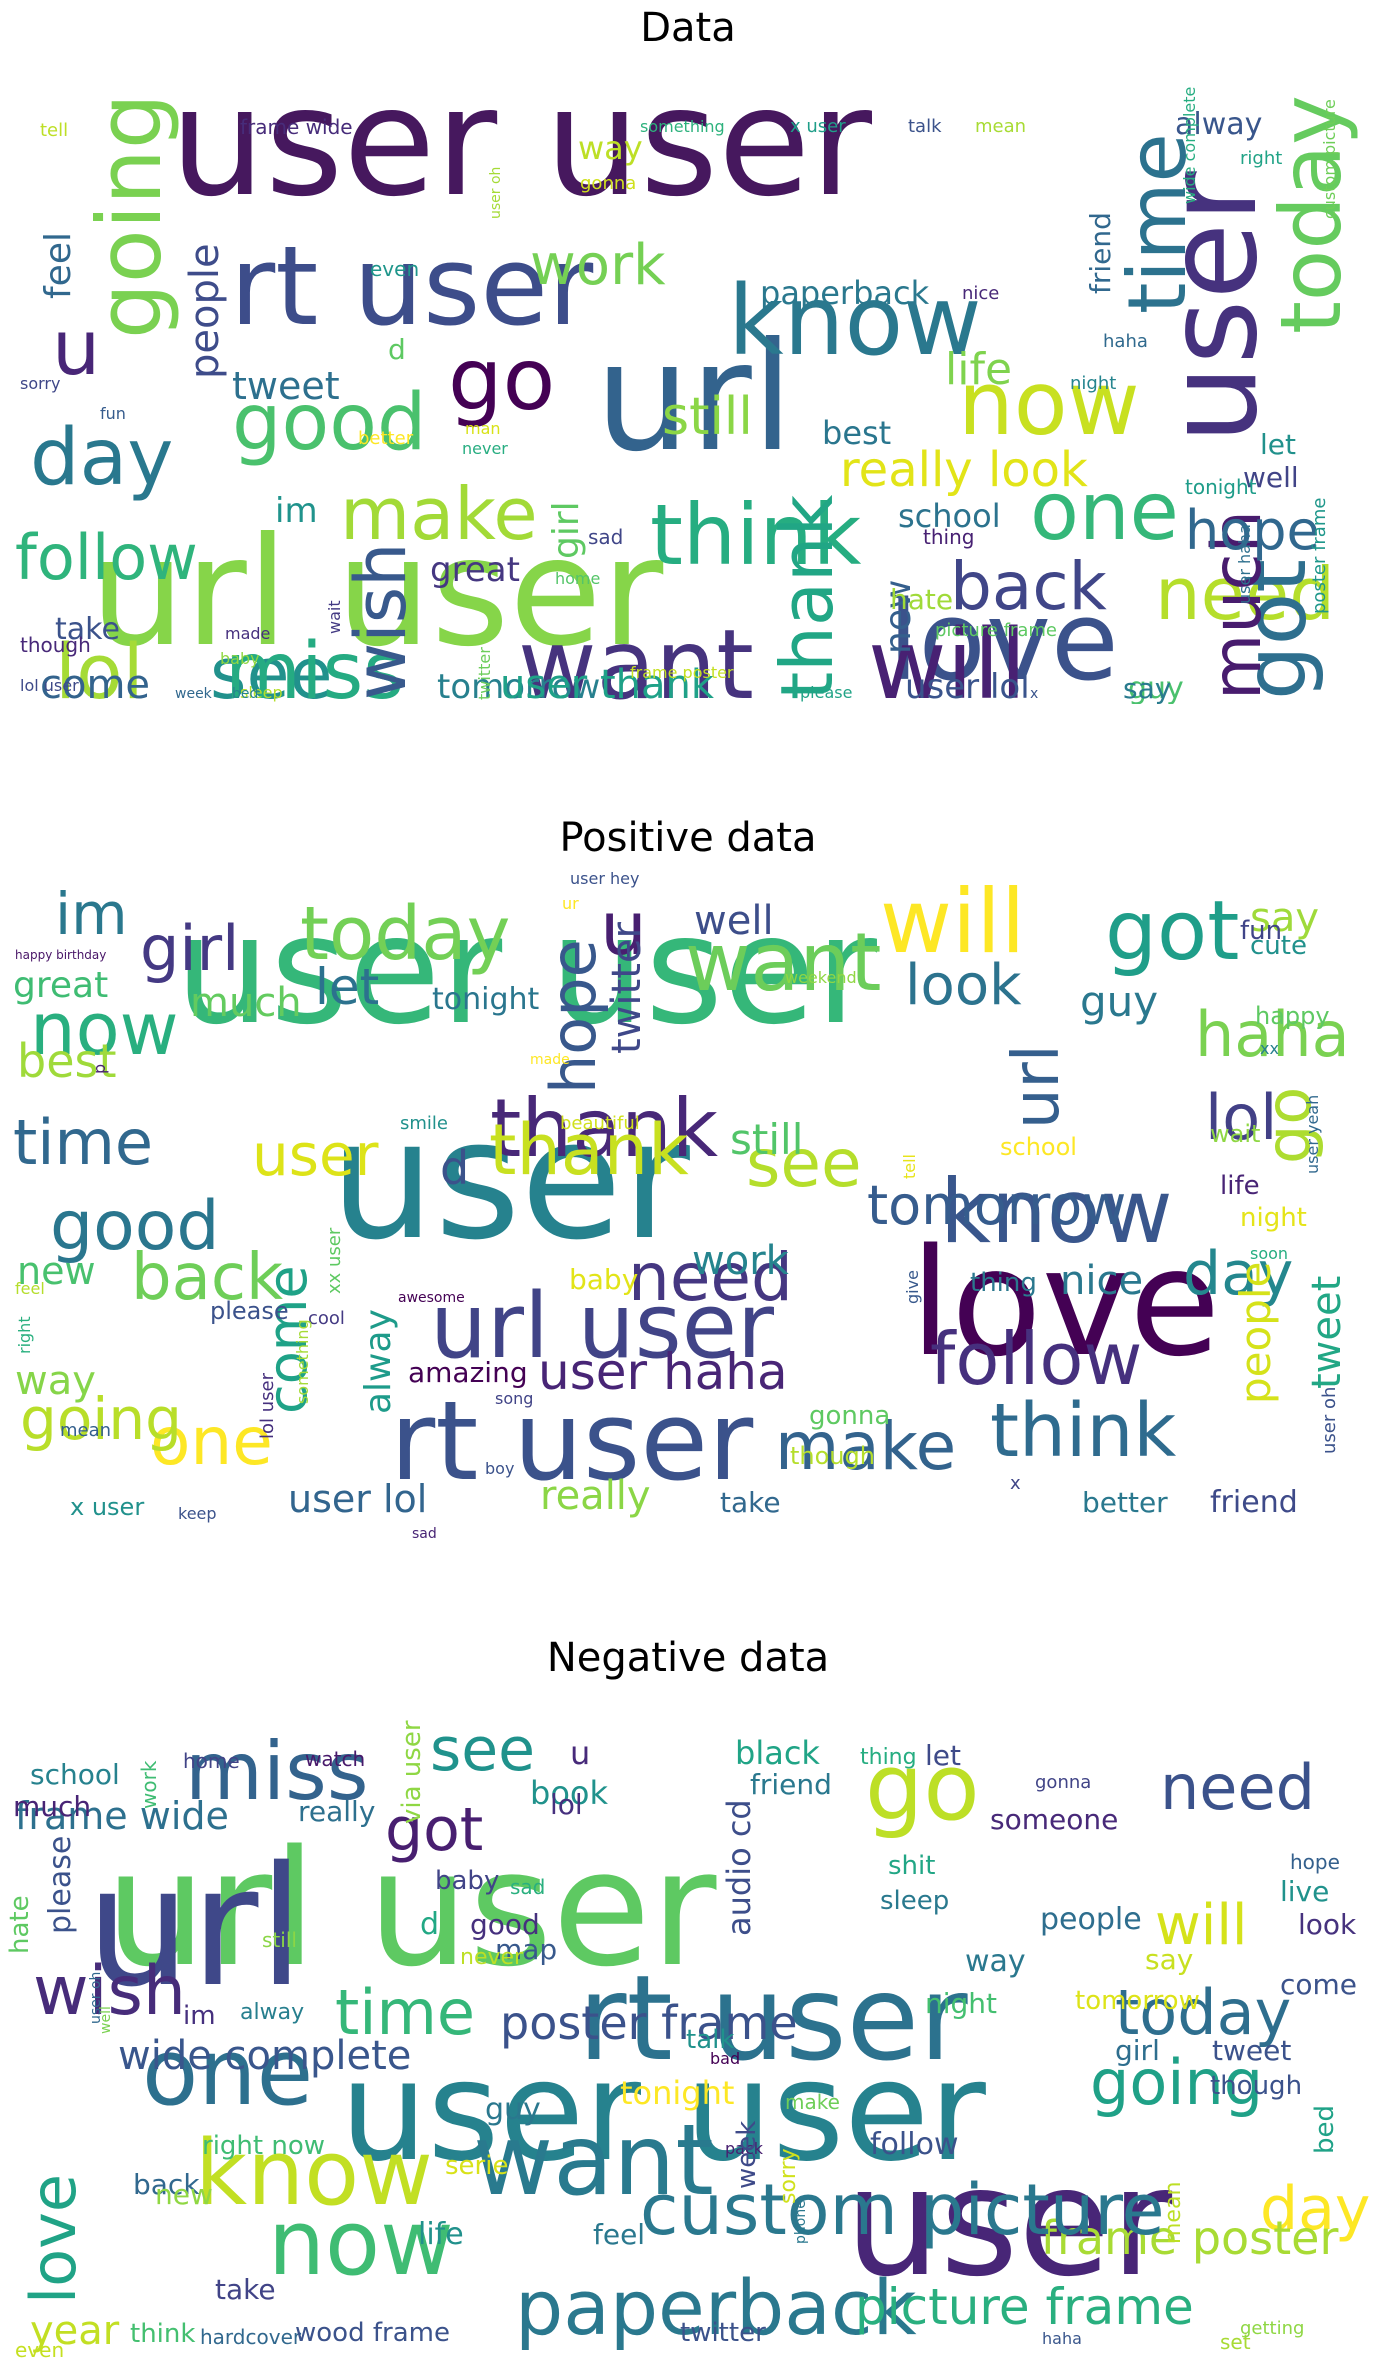  What do you see at coordinates (1056, 1211) in the screenshot?
I see `word-positive-5: know` at bounding box center [1056, 1211].